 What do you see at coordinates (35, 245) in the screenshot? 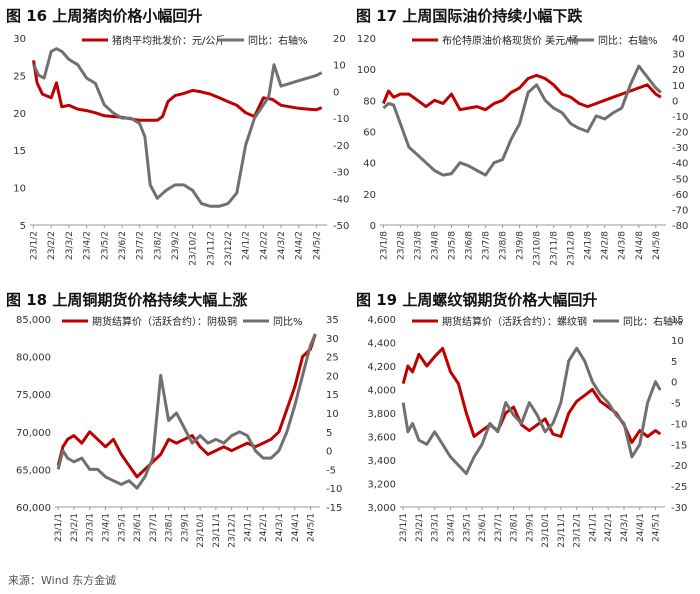
I see `x-tick-label: 23/1/2` at bounding box center [35, 245].